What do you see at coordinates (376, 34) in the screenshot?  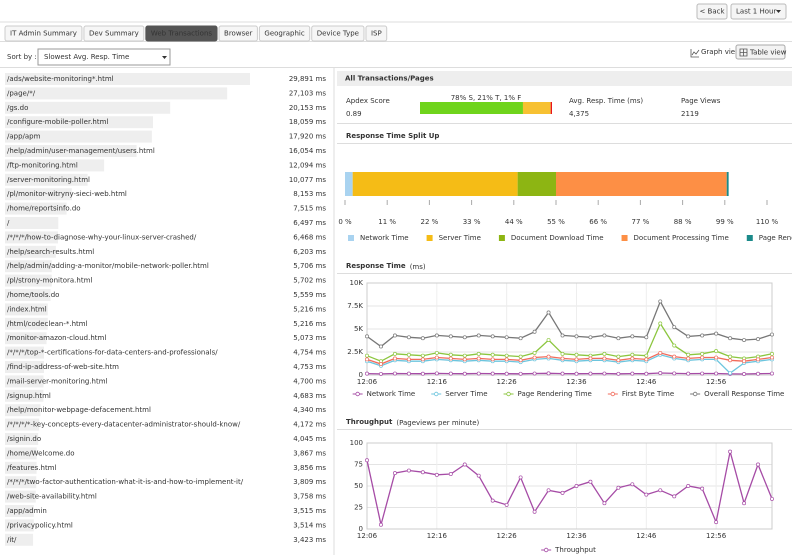 I see `tab-label: ISP` at bounding box center [376, 34].